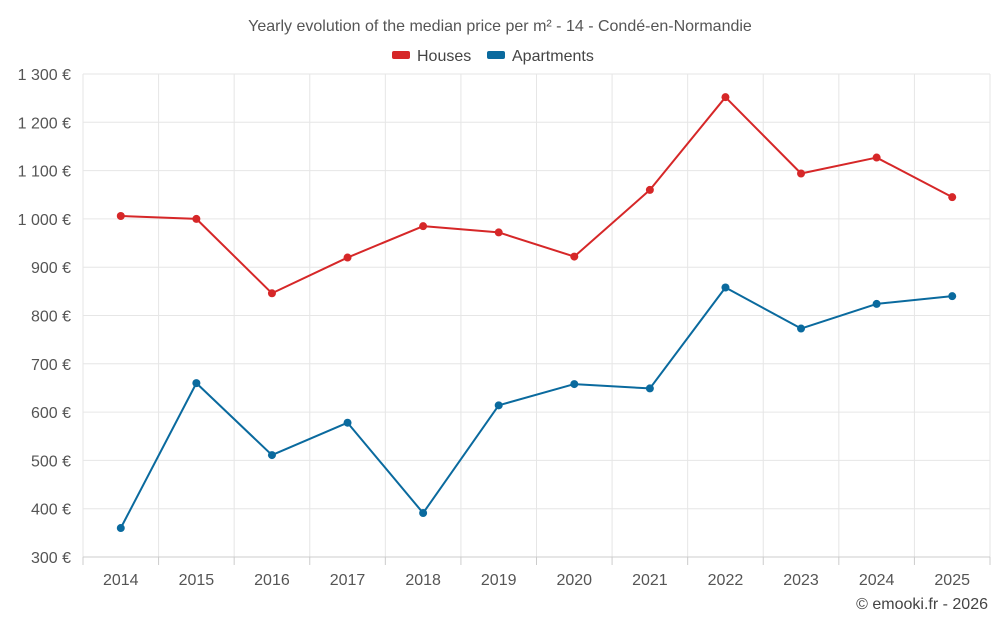  I want to click on legend-item-apartments: Apartments, so click(540, 56).